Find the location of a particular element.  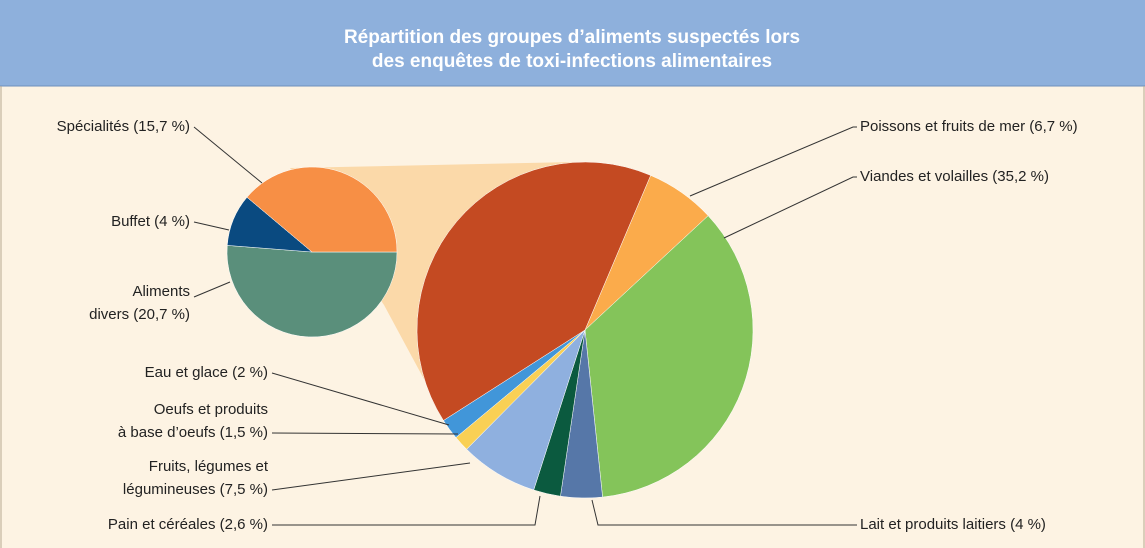

slice-label: à base d’oeufs (1,5 %) is located at coordinates (193, 432).